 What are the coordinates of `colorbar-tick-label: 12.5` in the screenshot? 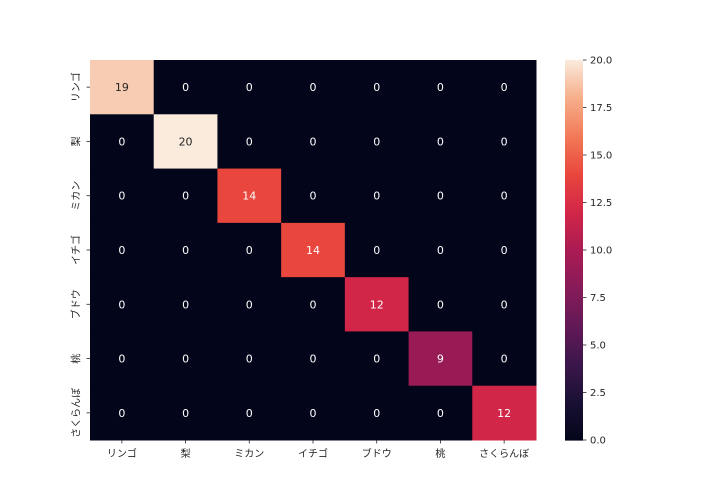 It's located at (601, 203).